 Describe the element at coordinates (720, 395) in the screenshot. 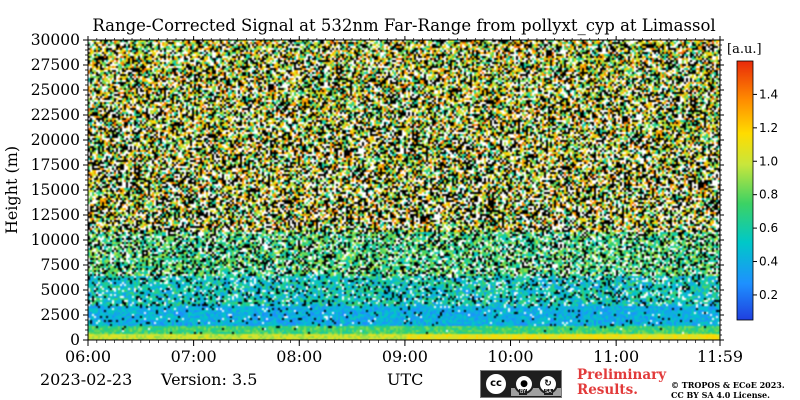

I see `copyright-line-2: CC BY SA 4.0 License.` at that location.